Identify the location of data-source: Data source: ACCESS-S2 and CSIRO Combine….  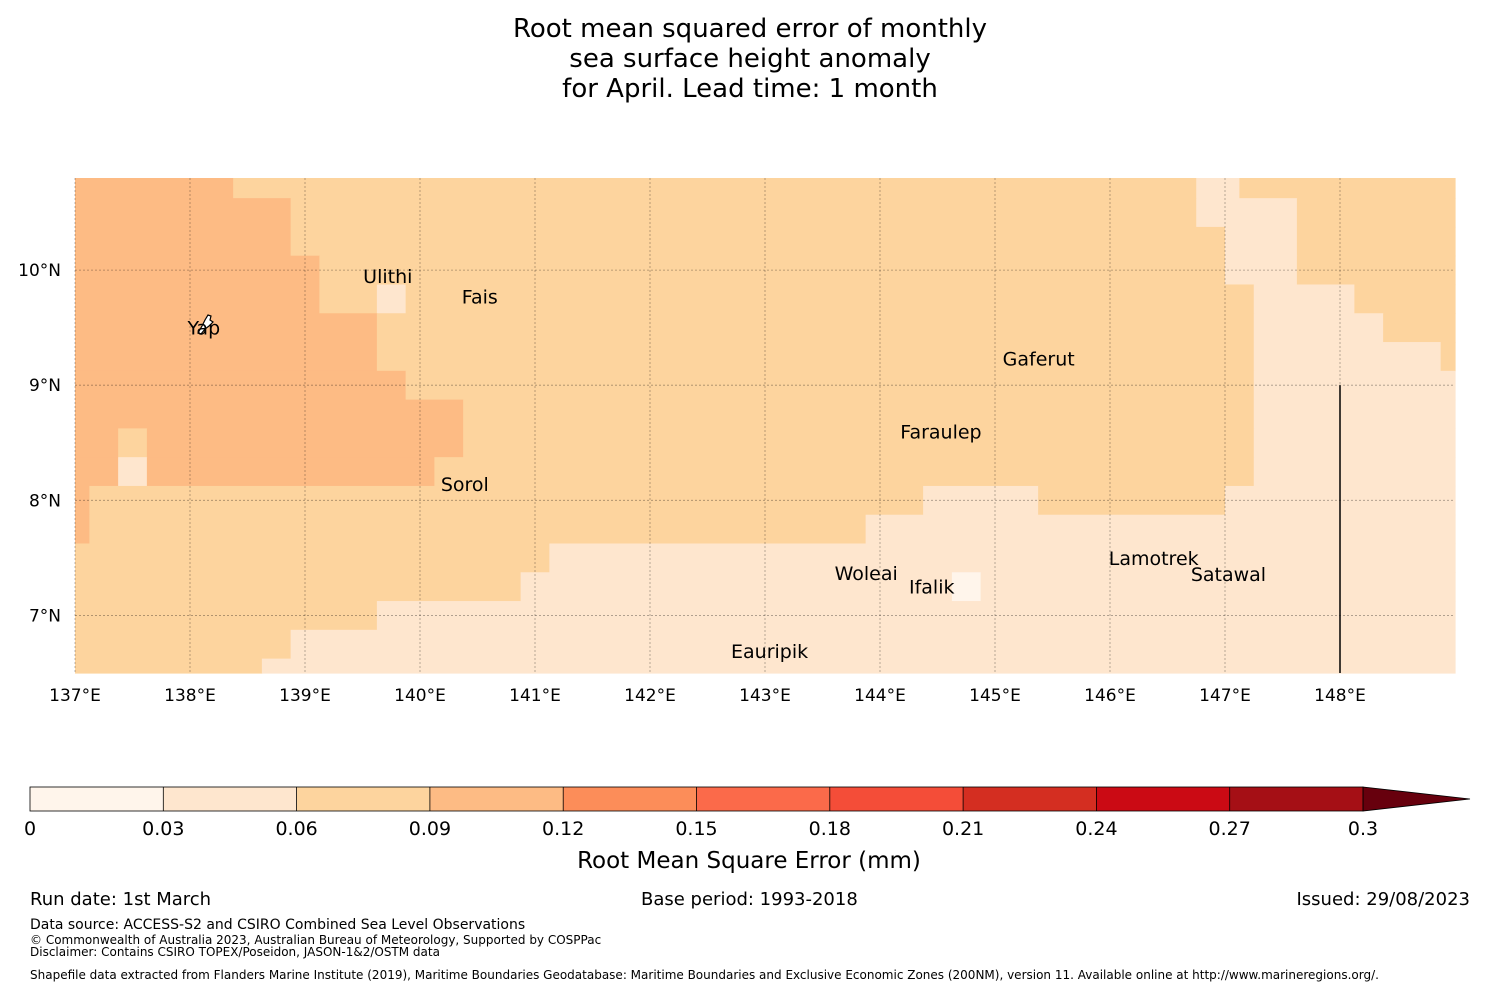
(278, 925).